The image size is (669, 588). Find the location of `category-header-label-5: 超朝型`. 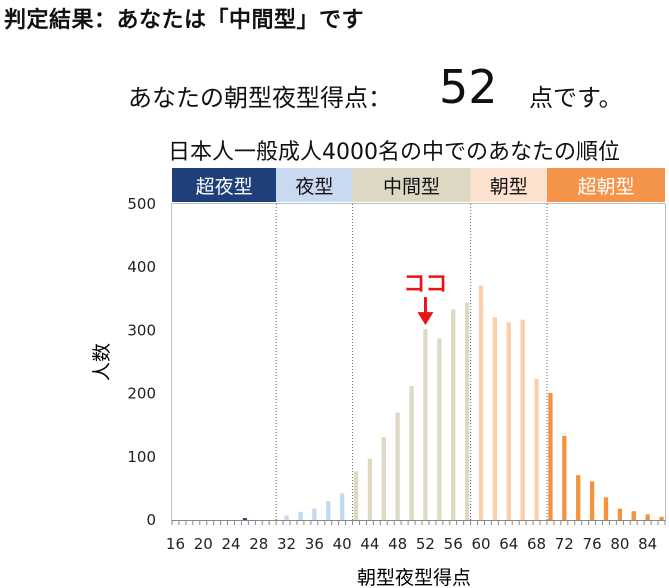

category-header-label-5: 超朝型 is located at coordinates (605, 187).